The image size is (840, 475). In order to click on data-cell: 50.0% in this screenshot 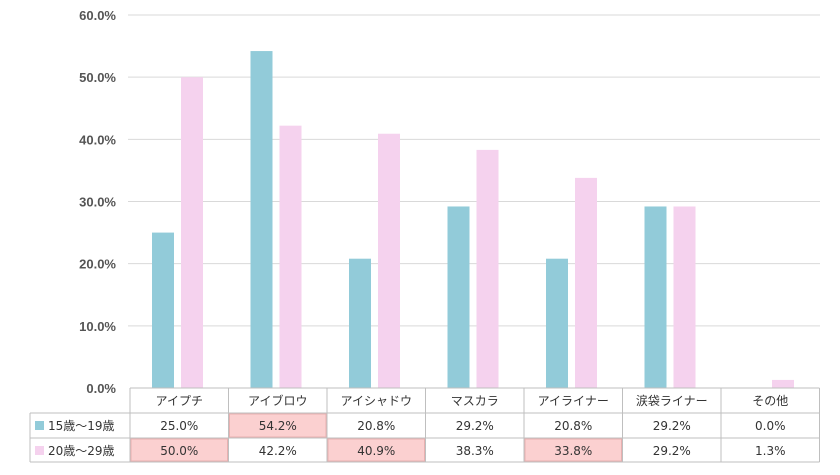, I will do `click(179, 451)`.